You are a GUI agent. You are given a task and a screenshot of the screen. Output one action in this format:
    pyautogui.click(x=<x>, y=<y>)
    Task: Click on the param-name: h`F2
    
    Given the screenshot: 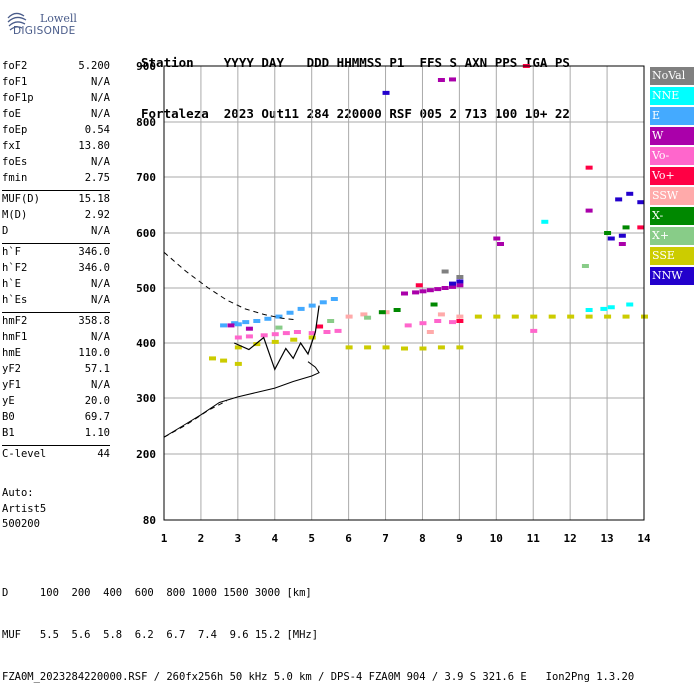 What is the action you would take?
    pyautogui.click(x=15, y=268)
    